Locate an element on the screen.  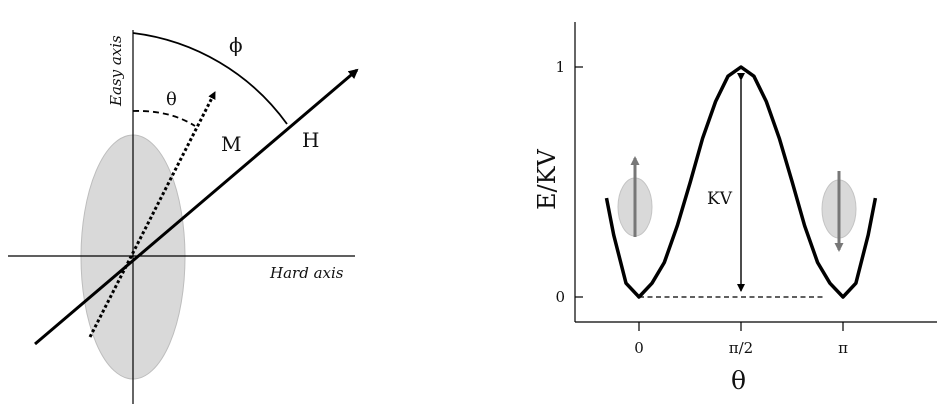
x-tick-label: π is located at coordinates (843, 348).